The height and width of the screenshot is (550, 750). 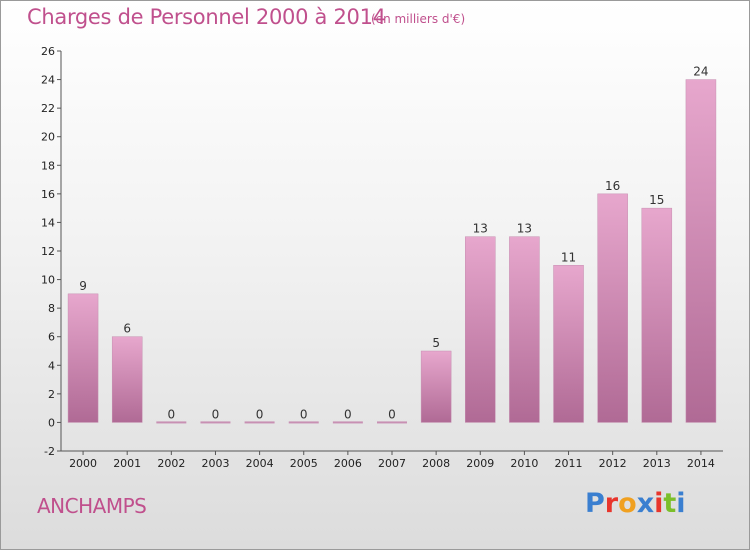 I want to click on y-tick-label: 10, so click(x=48, y=280).